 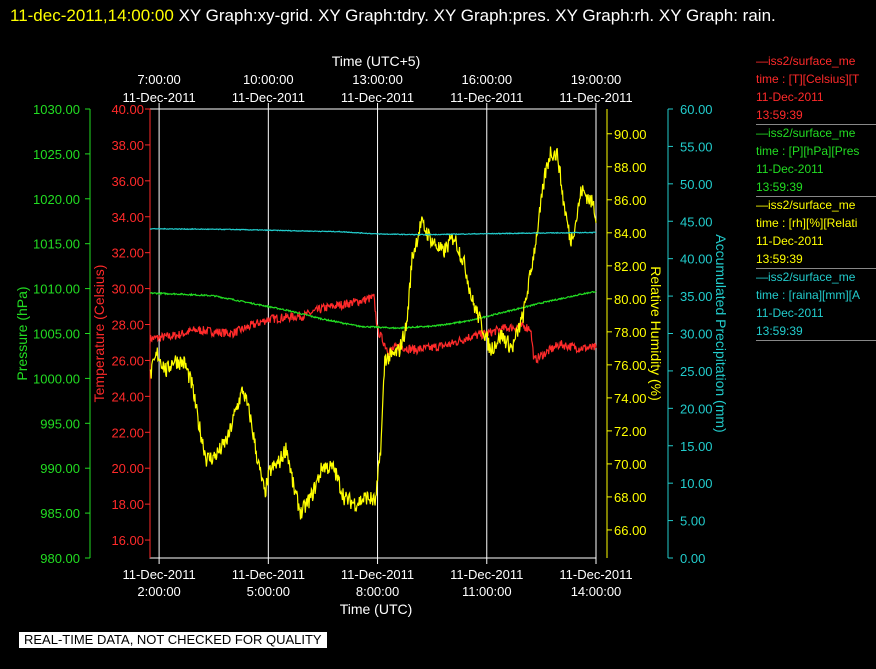 What do you see at coordinates (268, 79) in the screenshot?
I see `x2-tick-label: 10:00:00` at bounding box center [268, 79].